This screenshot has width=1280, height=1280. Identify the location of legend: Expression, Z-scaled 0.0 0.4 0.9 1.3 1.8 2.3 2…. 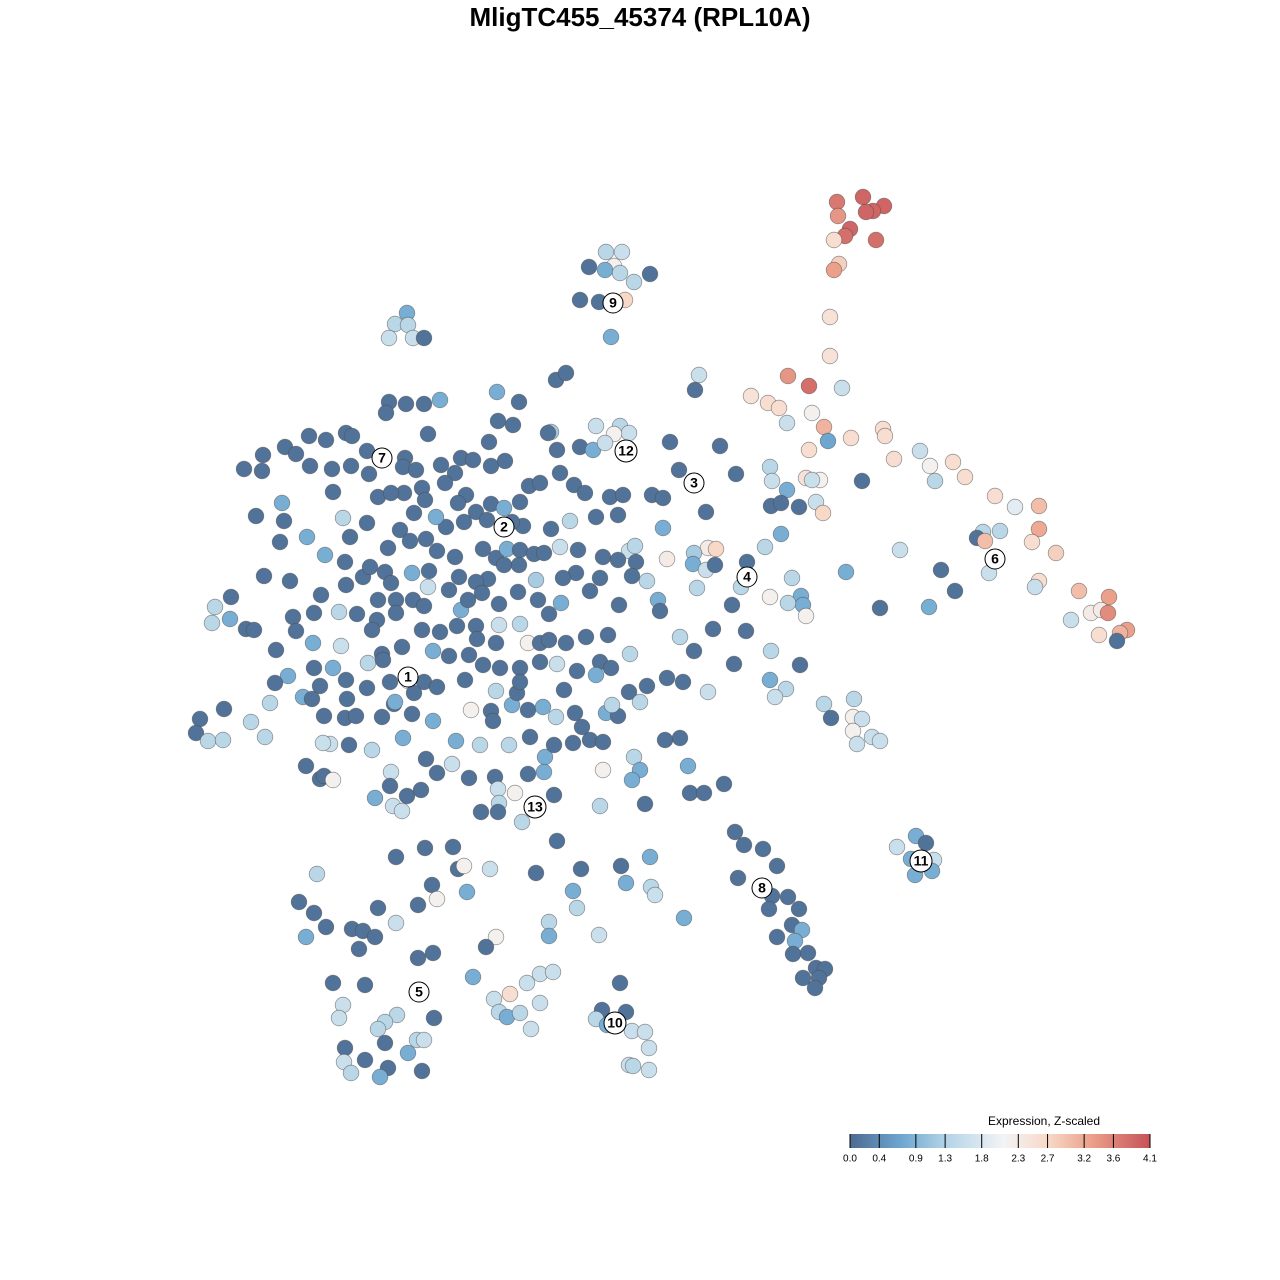
(1000, 1139).